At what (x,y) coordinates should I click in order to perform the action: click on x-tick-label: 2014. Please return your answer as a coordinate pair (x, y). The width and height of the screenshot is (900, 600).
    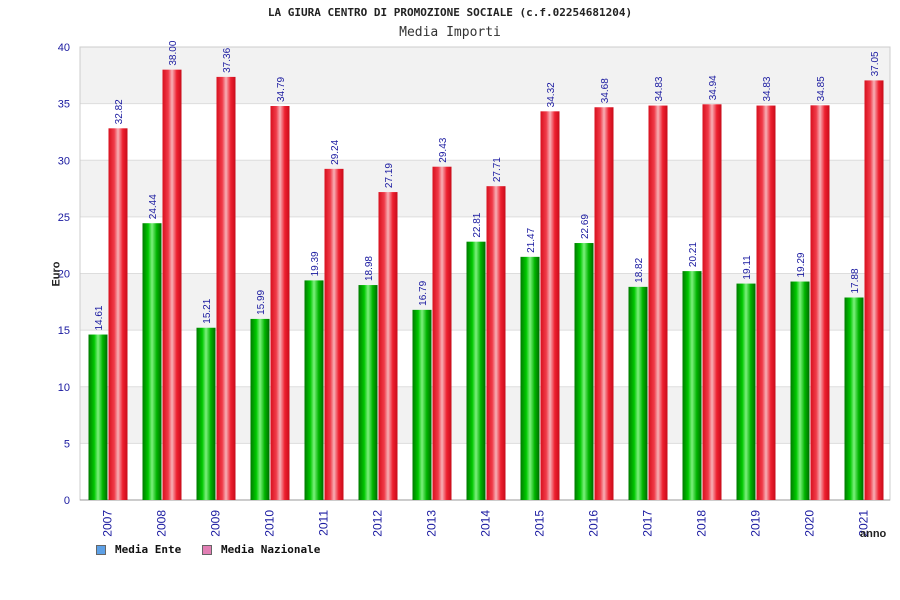
    Looking at the image, I should click on (486, 523).